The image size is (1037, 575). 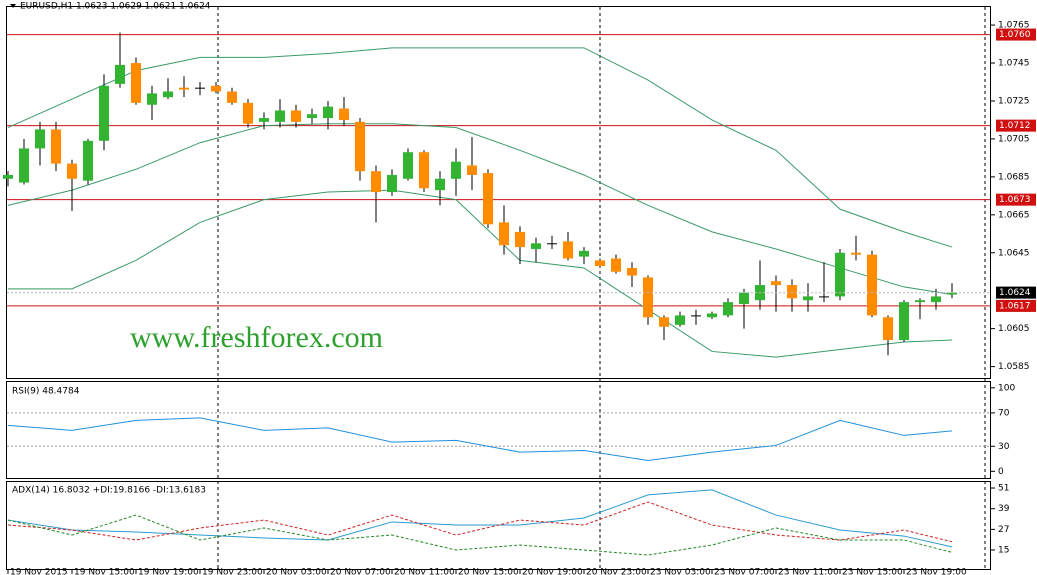 I want to click on y-tick-label: 1.0745, so click(x=1014, y=64).